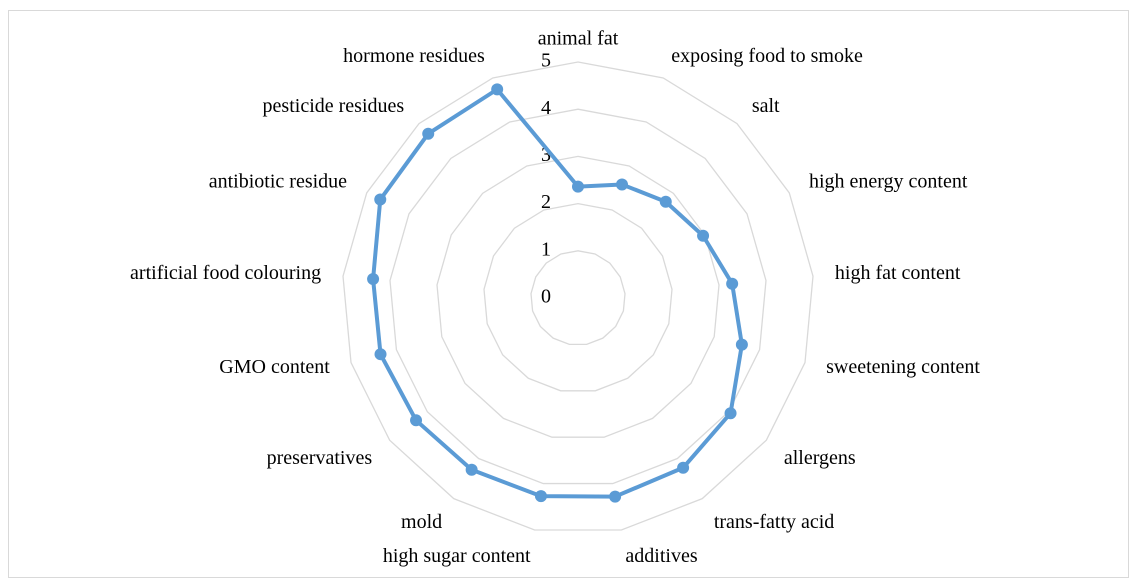 The width and height of the screenshot is (1137, 578). I want to click on category-label: pesticide residues, so click(334, 106).